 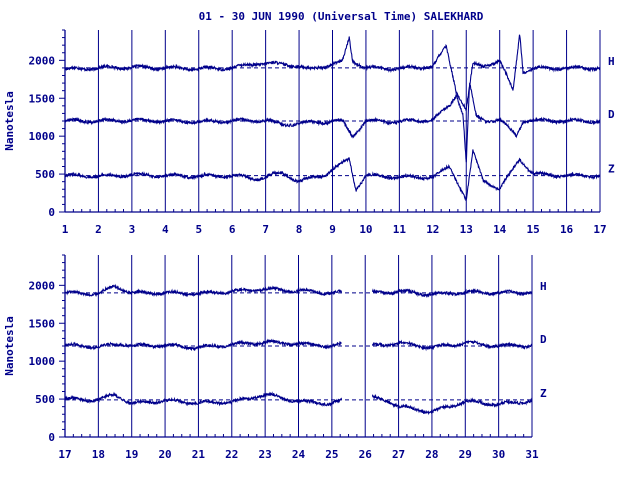 What do you see at coordinates (332, 229) in the screenshot?
I see `x-tick-label: 9` at bounding box center [332, 229].